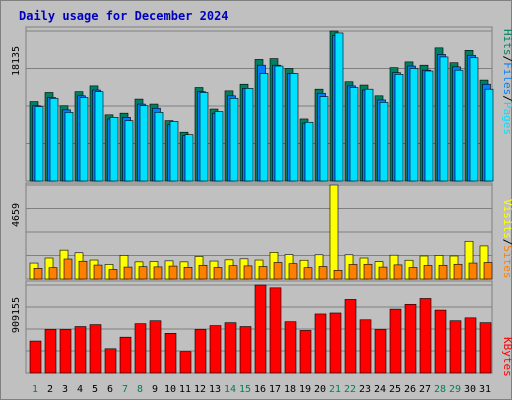  I want to click on x-tick-label: 13, so click(215, 389).